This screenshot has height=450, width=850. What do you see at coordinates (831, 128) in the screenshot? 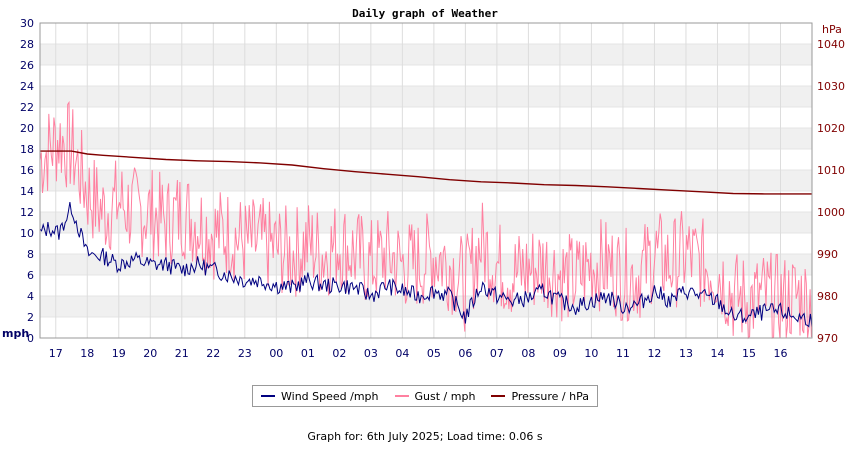
I see `right-axis-tick-label: 1020` at bounding box center [831, 128].